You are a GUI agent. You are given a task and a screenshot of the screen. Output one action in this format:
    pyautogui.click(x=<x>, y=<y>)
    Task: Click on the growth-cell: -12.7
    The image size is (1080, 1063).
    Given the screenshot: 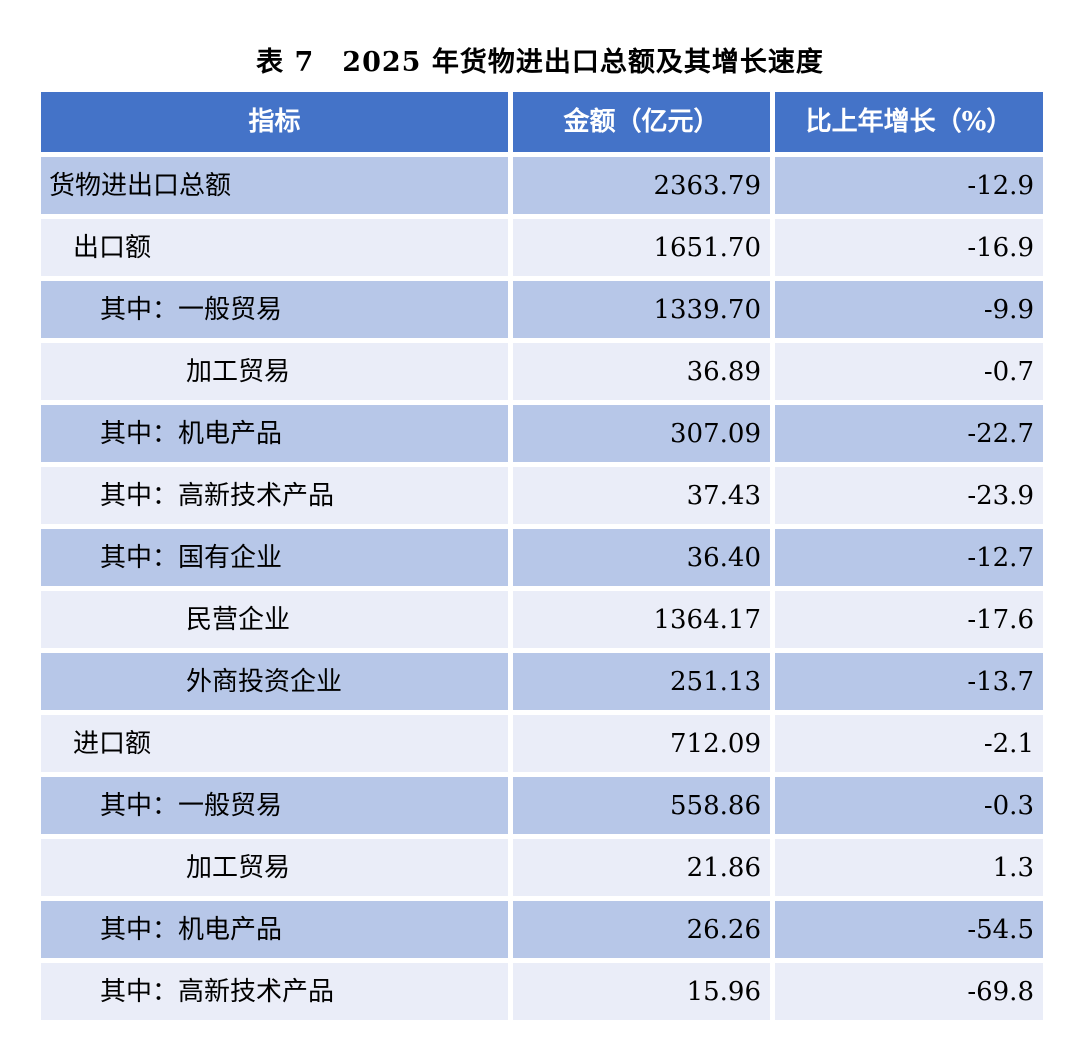 What is the action you would take?
    pyautogui.click(x=909, y=557)
    